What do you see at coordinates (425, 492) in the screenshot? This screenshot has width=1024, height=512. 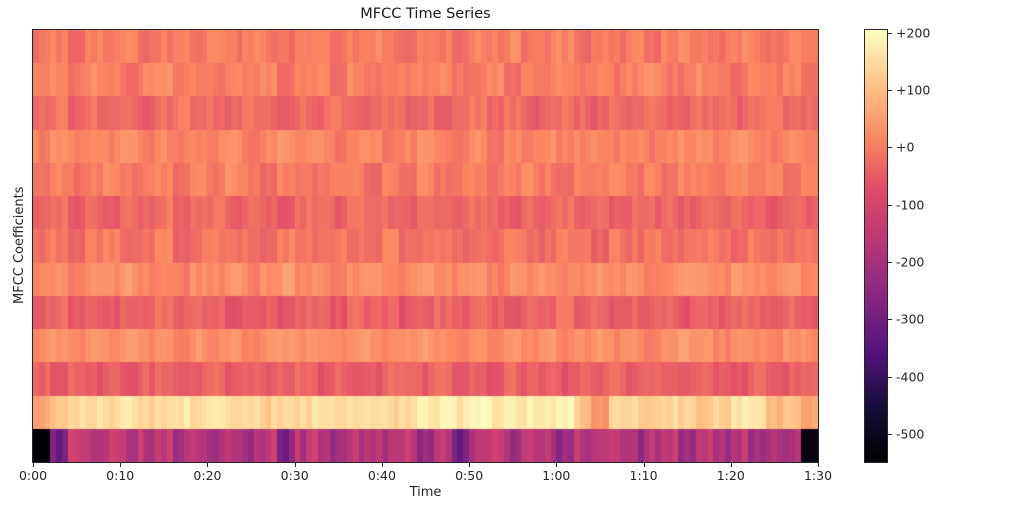 I see `x-axis-label: Time` at bounding box center [425, 492].